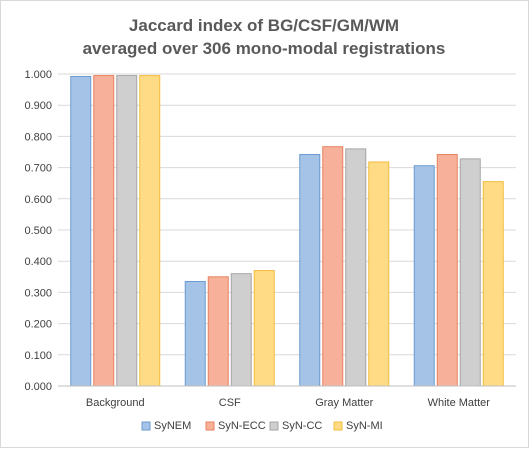 This screenshot has height=452, width=529. Describe the element at coordinates (310, 270) in the screenshot. I see `bar-synem-gray-matter` at that location.